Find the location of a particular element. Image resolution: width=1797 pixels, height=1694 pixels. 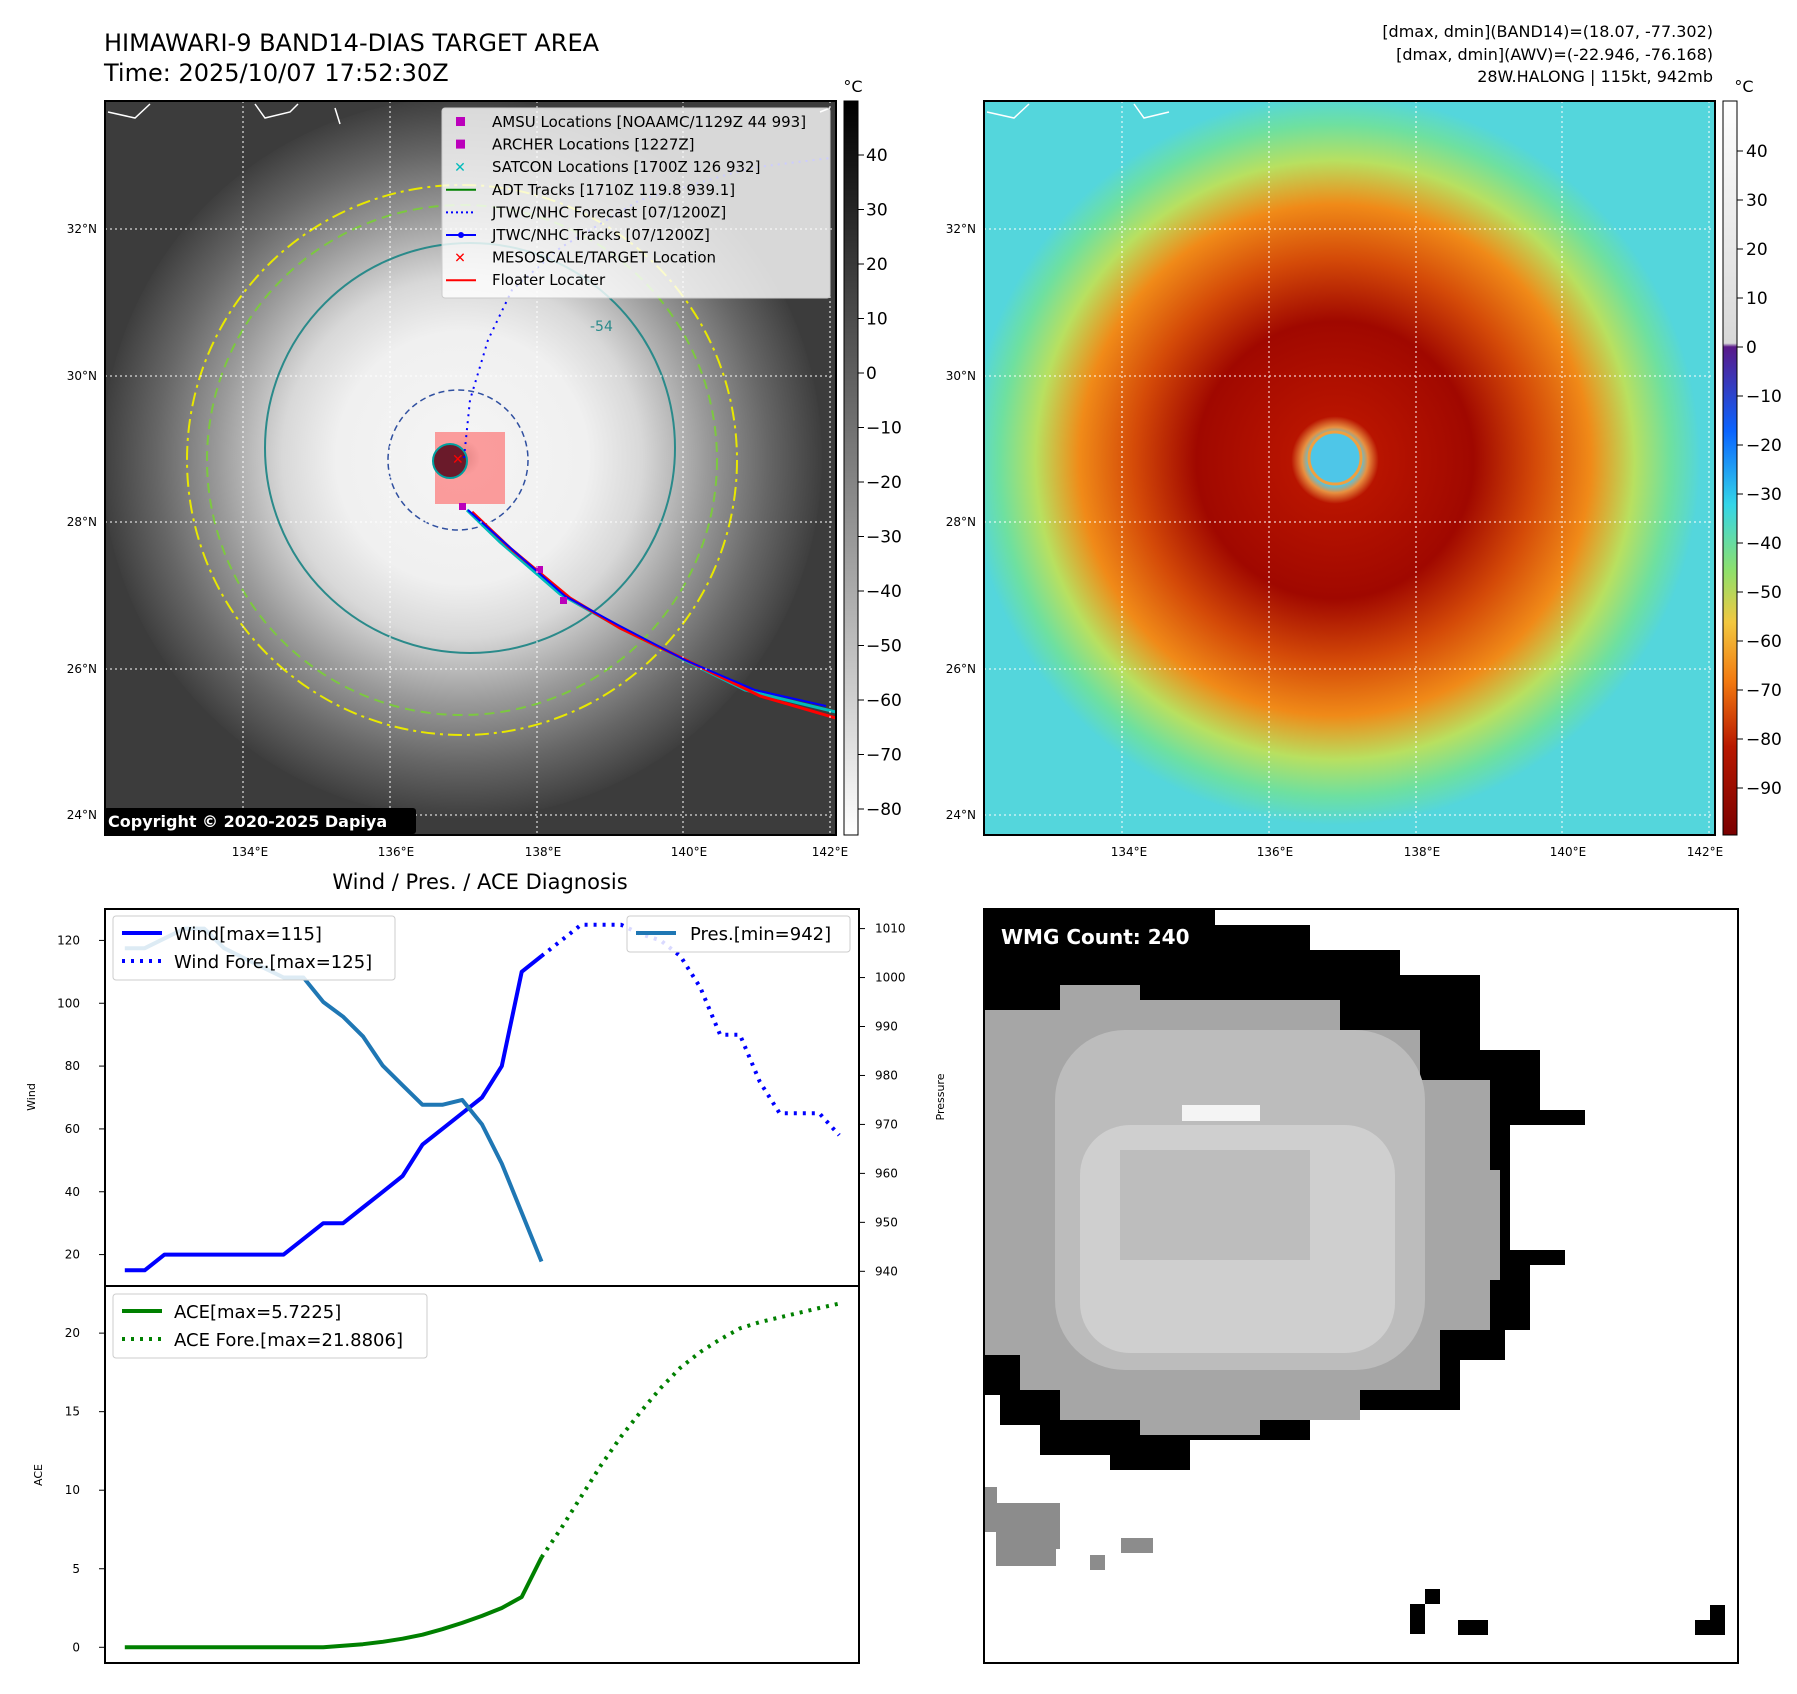

pressure-tick-label: 980 is located at coordinates (886, 1075).